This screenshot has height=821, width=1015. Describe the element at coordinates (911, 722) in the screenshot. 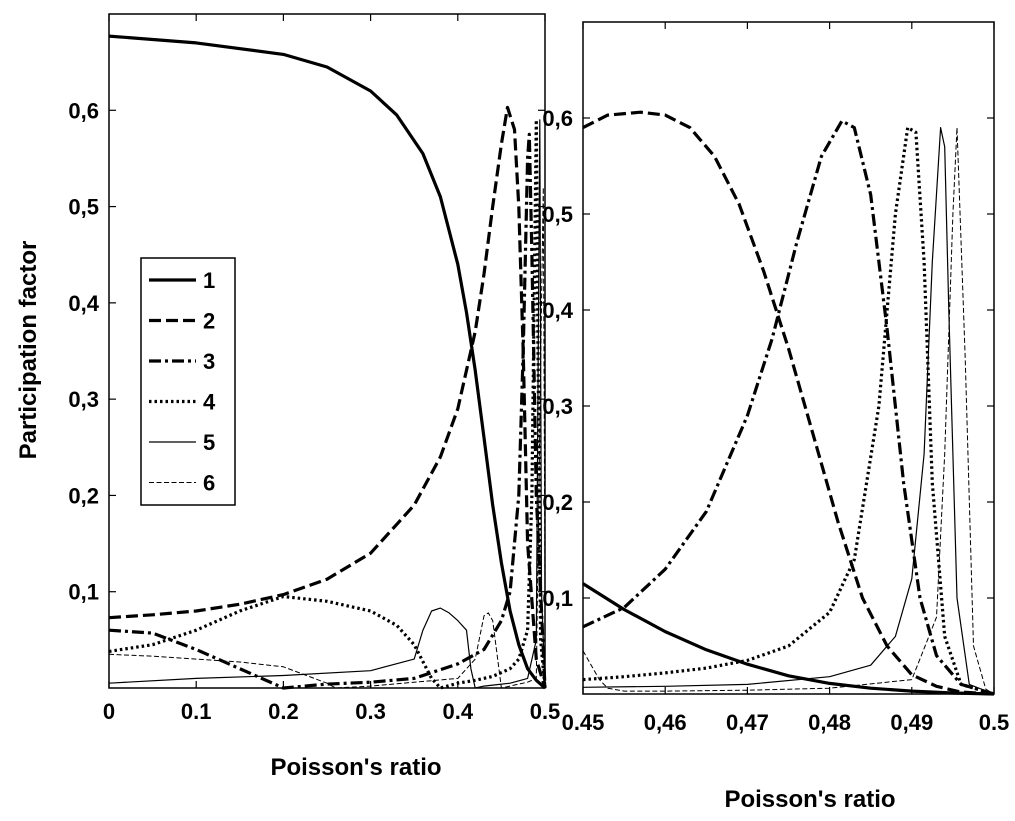

I see `x-tick-label: 0,49` at that location.